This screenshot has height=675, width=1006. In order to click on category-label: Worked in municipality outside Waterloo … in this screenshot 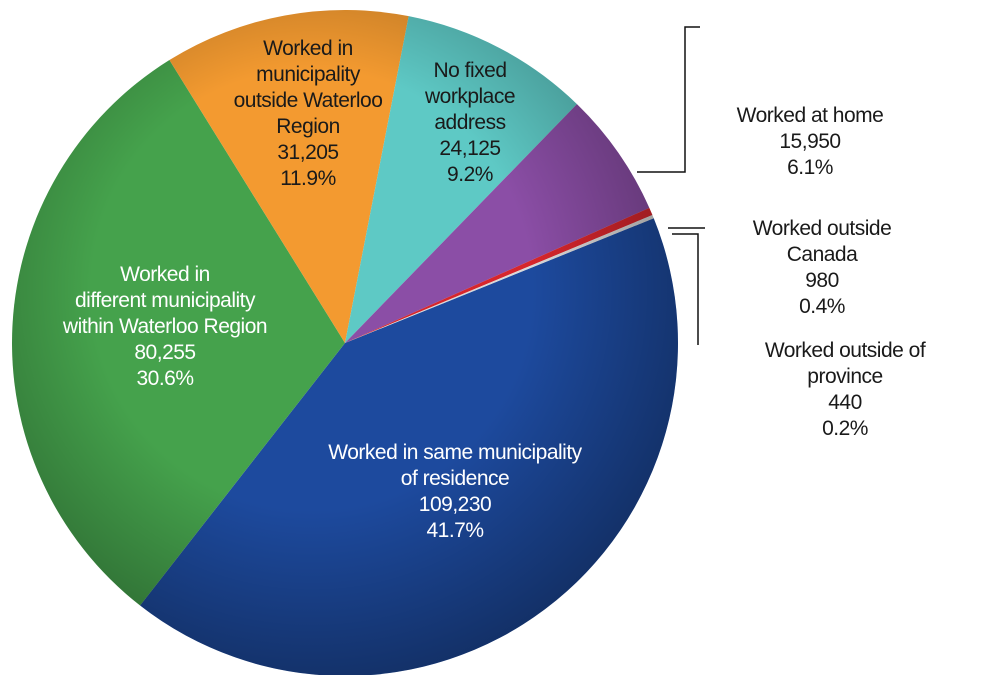, I will do `click(308, 87)`.